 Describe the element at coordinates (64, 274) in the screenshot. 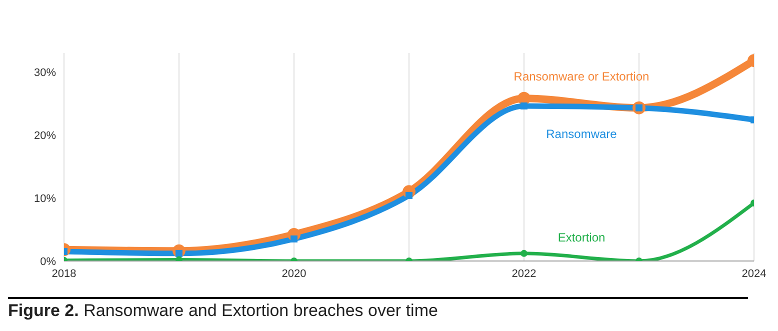

I see `x-tick-label: 2018` at that location.